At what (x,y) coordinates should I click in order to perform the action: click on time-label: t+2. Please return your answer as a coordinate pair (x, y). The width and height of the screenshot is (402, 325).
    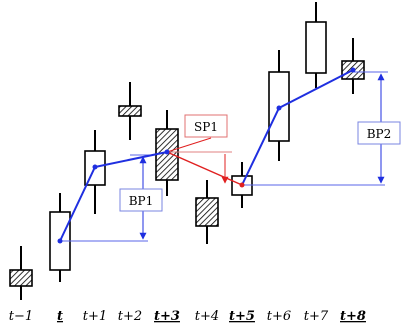
    Looking at the image, I should click on (130, 316).